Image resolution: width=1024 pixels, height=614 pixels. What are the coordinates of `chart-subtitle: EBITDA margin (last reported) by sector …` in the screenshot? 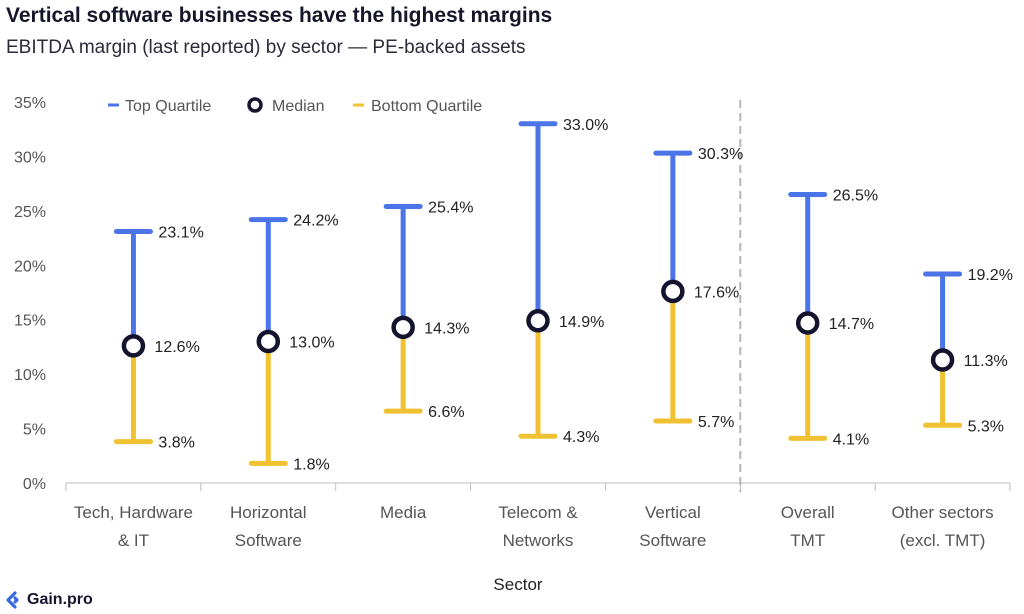 It's located at (266, 47).